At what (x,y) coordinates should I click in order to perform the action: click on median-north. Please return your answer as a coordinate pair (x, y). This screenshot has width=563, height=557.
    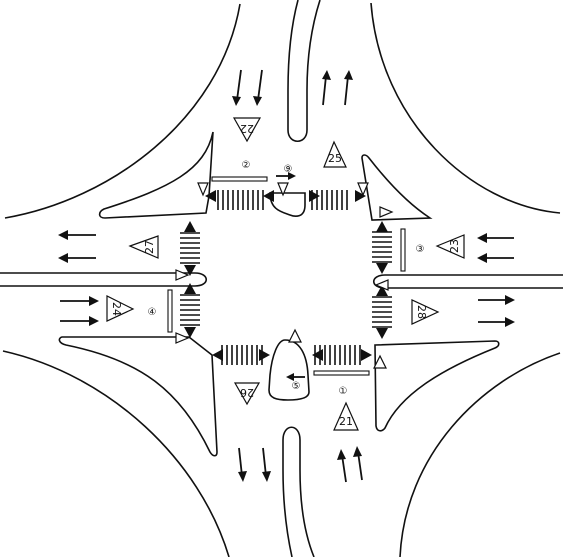
    Looking at the image, I should click on (304, 71).